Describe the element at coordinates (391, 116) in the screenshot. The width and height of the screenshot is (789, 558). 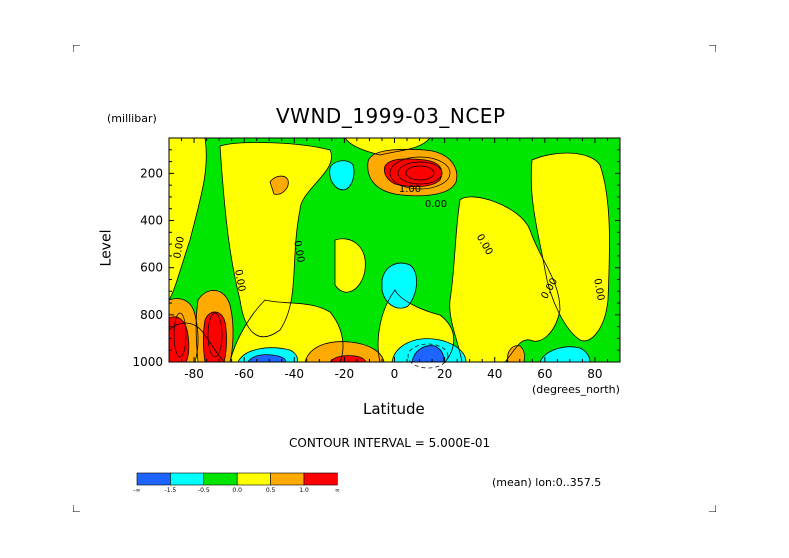
I see `chart-title: VWND_1999-03_NCEP` at that location.